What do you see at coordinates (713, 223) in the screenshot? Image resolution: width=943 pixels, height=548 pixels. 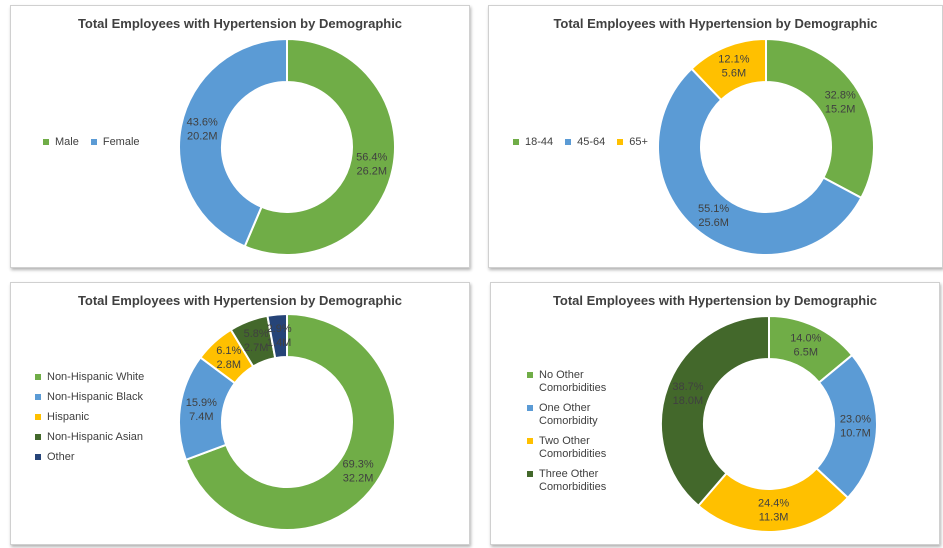 I see `data-label: 25.6M` at bounding box center [713, 223].